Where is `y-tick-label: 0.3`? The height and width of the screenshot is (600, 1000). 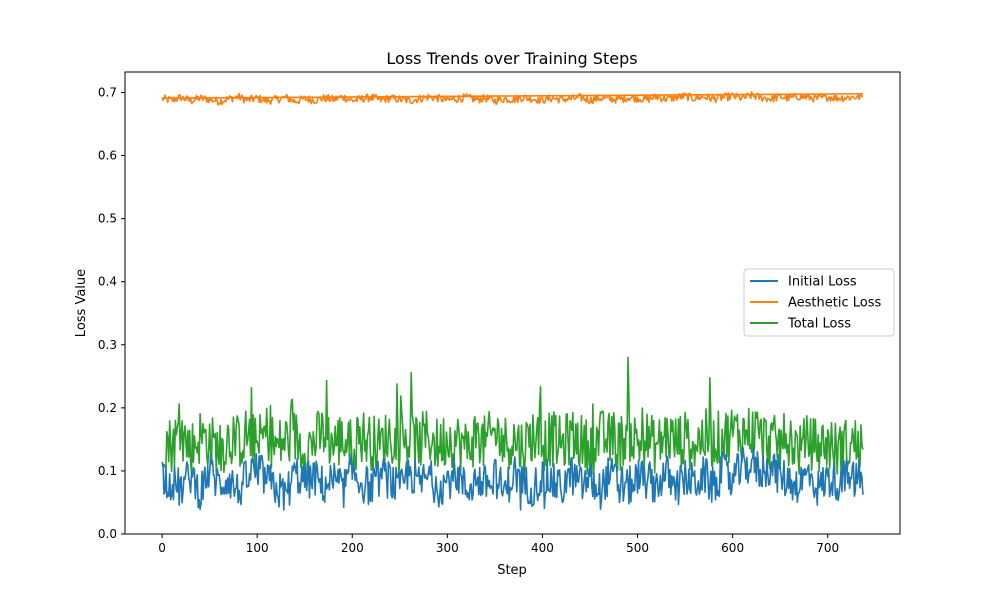
y-tick-label: 0.3 is located at coordinates (107, 345).